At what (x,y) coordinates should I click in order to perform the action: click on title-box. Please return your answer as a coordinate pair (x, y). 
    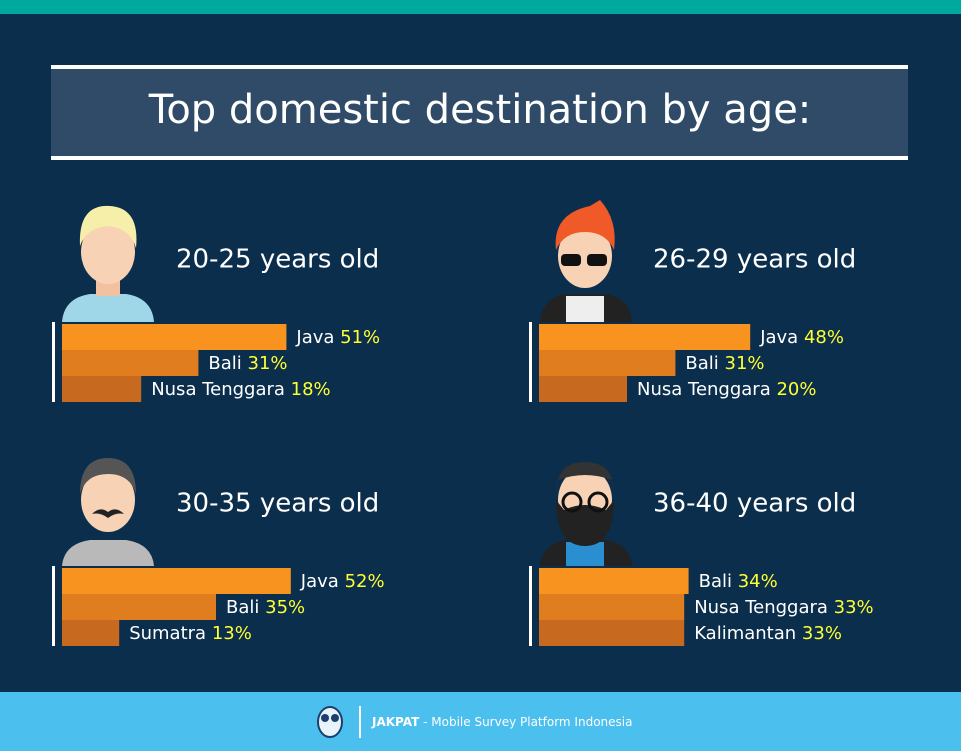
    Looking at the image, I should click on (479, 112).